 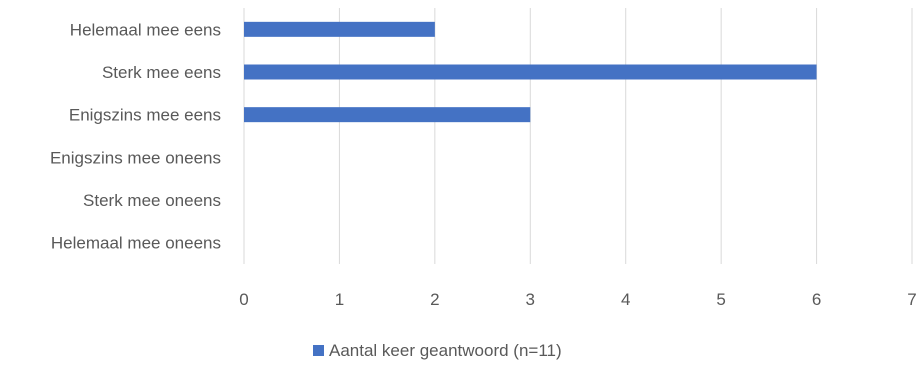 I want to click on x-tick-label: 7, so click(x=911, y=299).